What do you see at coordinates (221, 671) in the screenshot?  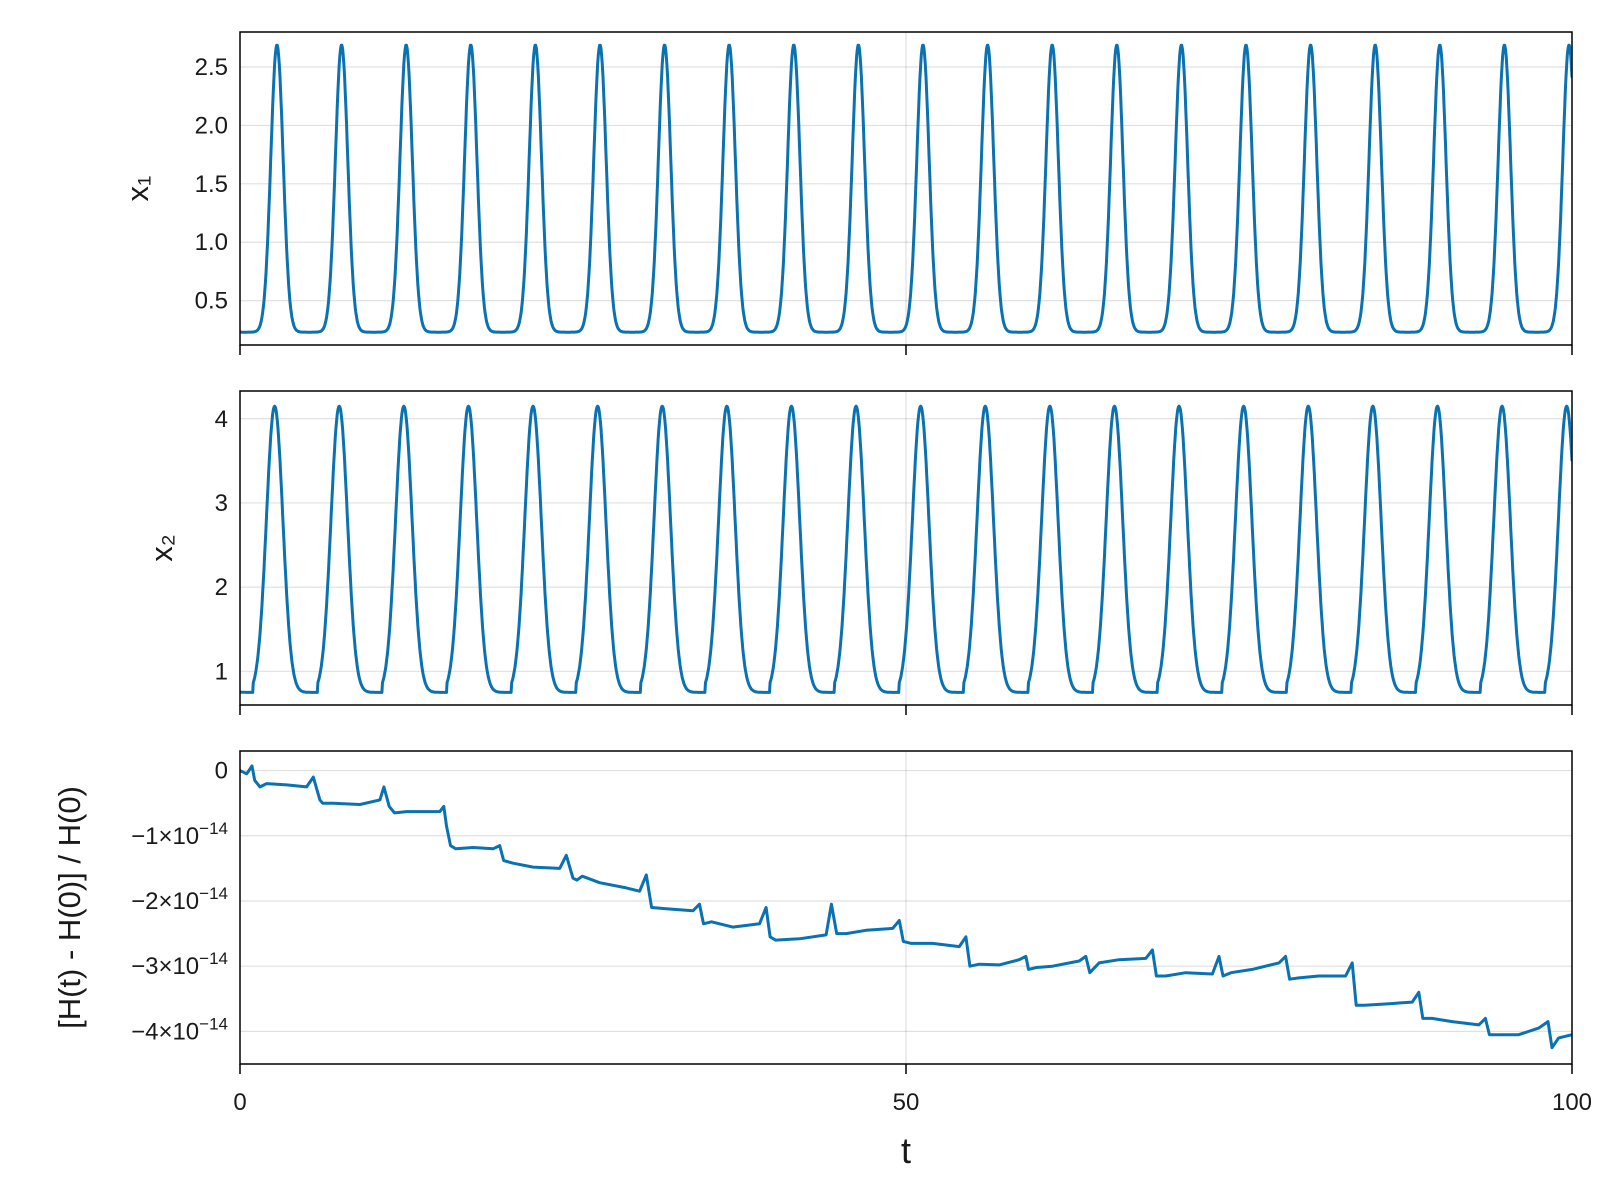 I see `y-tick-label: 1` at bounding box center [221, 671].